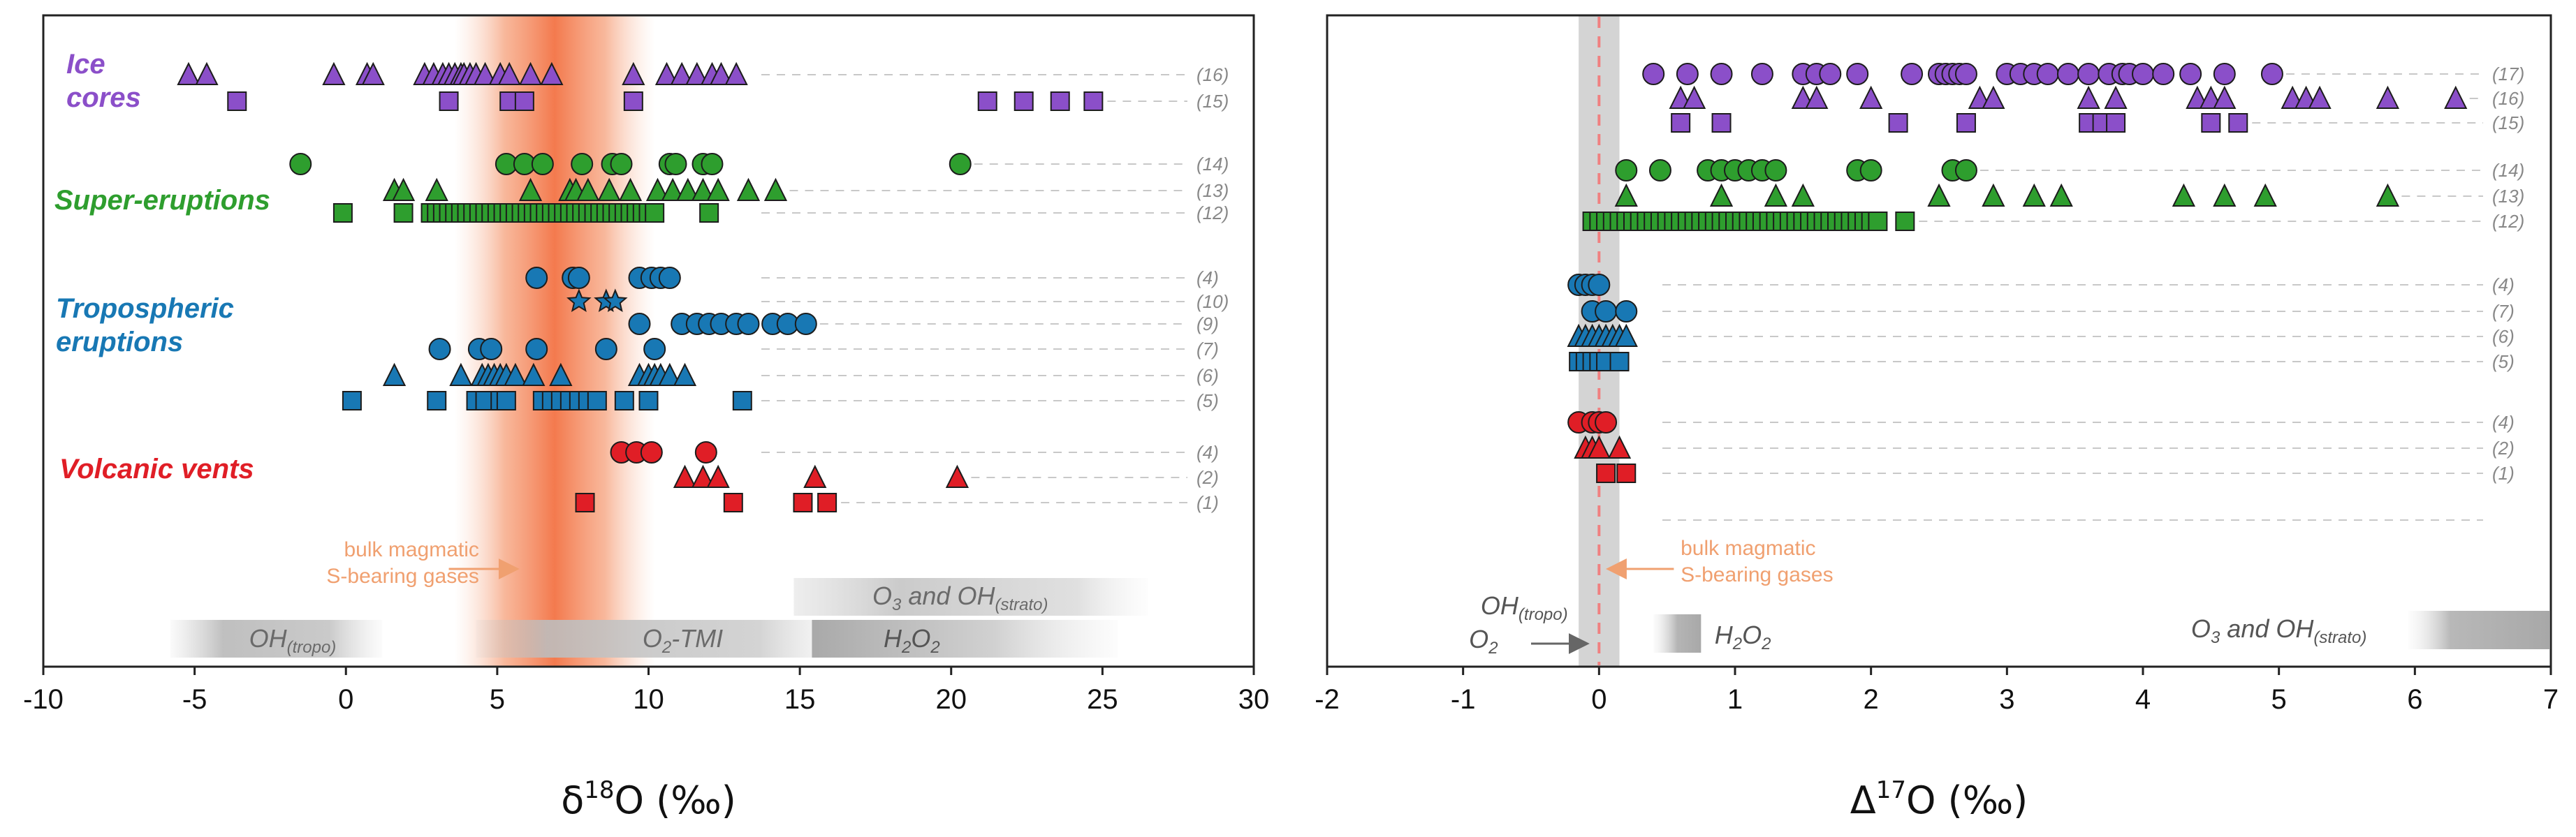  Describe the element at coordinates (411, 549) in the screenshot. I see `bulk-magmatic-label: bulk magmatic` at that location.